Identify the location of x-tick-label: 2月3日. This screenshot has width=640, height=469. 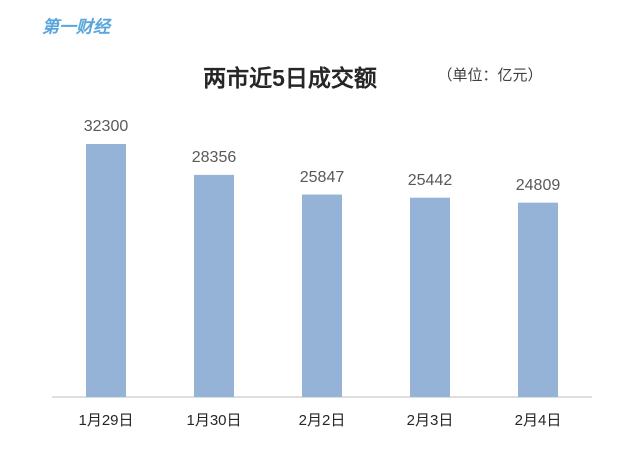
(430, 420).